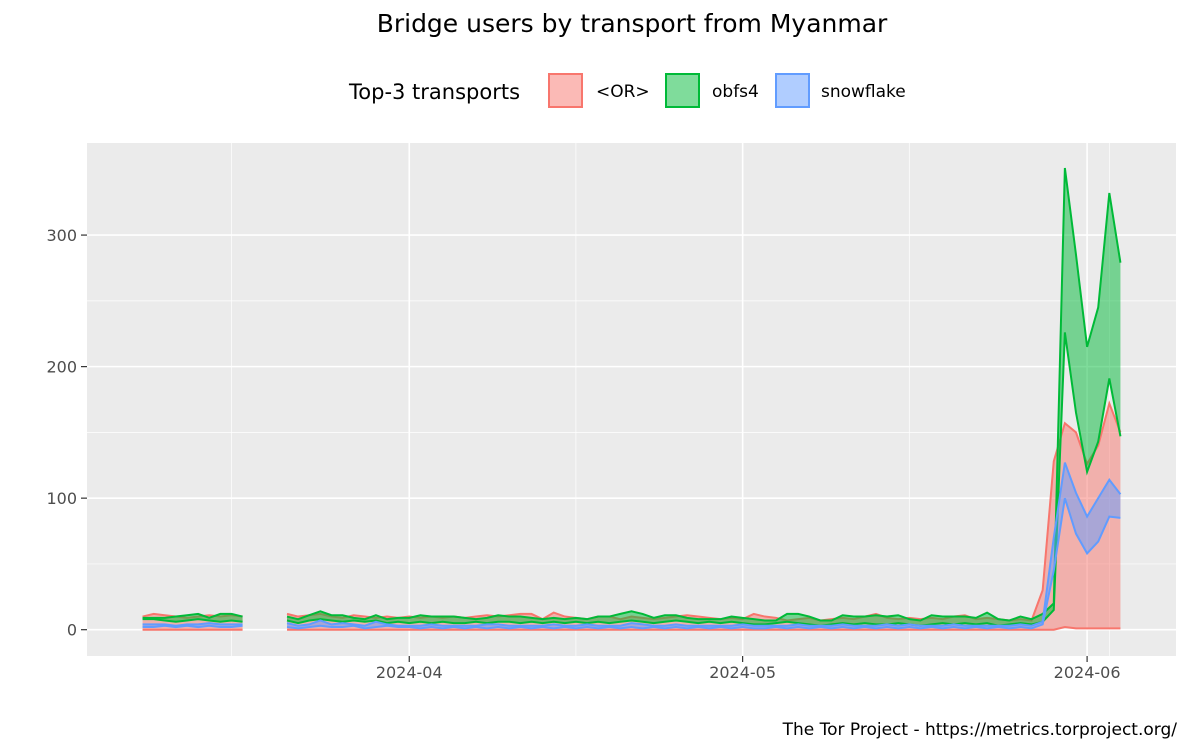  Describe the element at coordinates (1087, 672) in the screenshot. I see `x-tick-label: 2024-06` at that location.